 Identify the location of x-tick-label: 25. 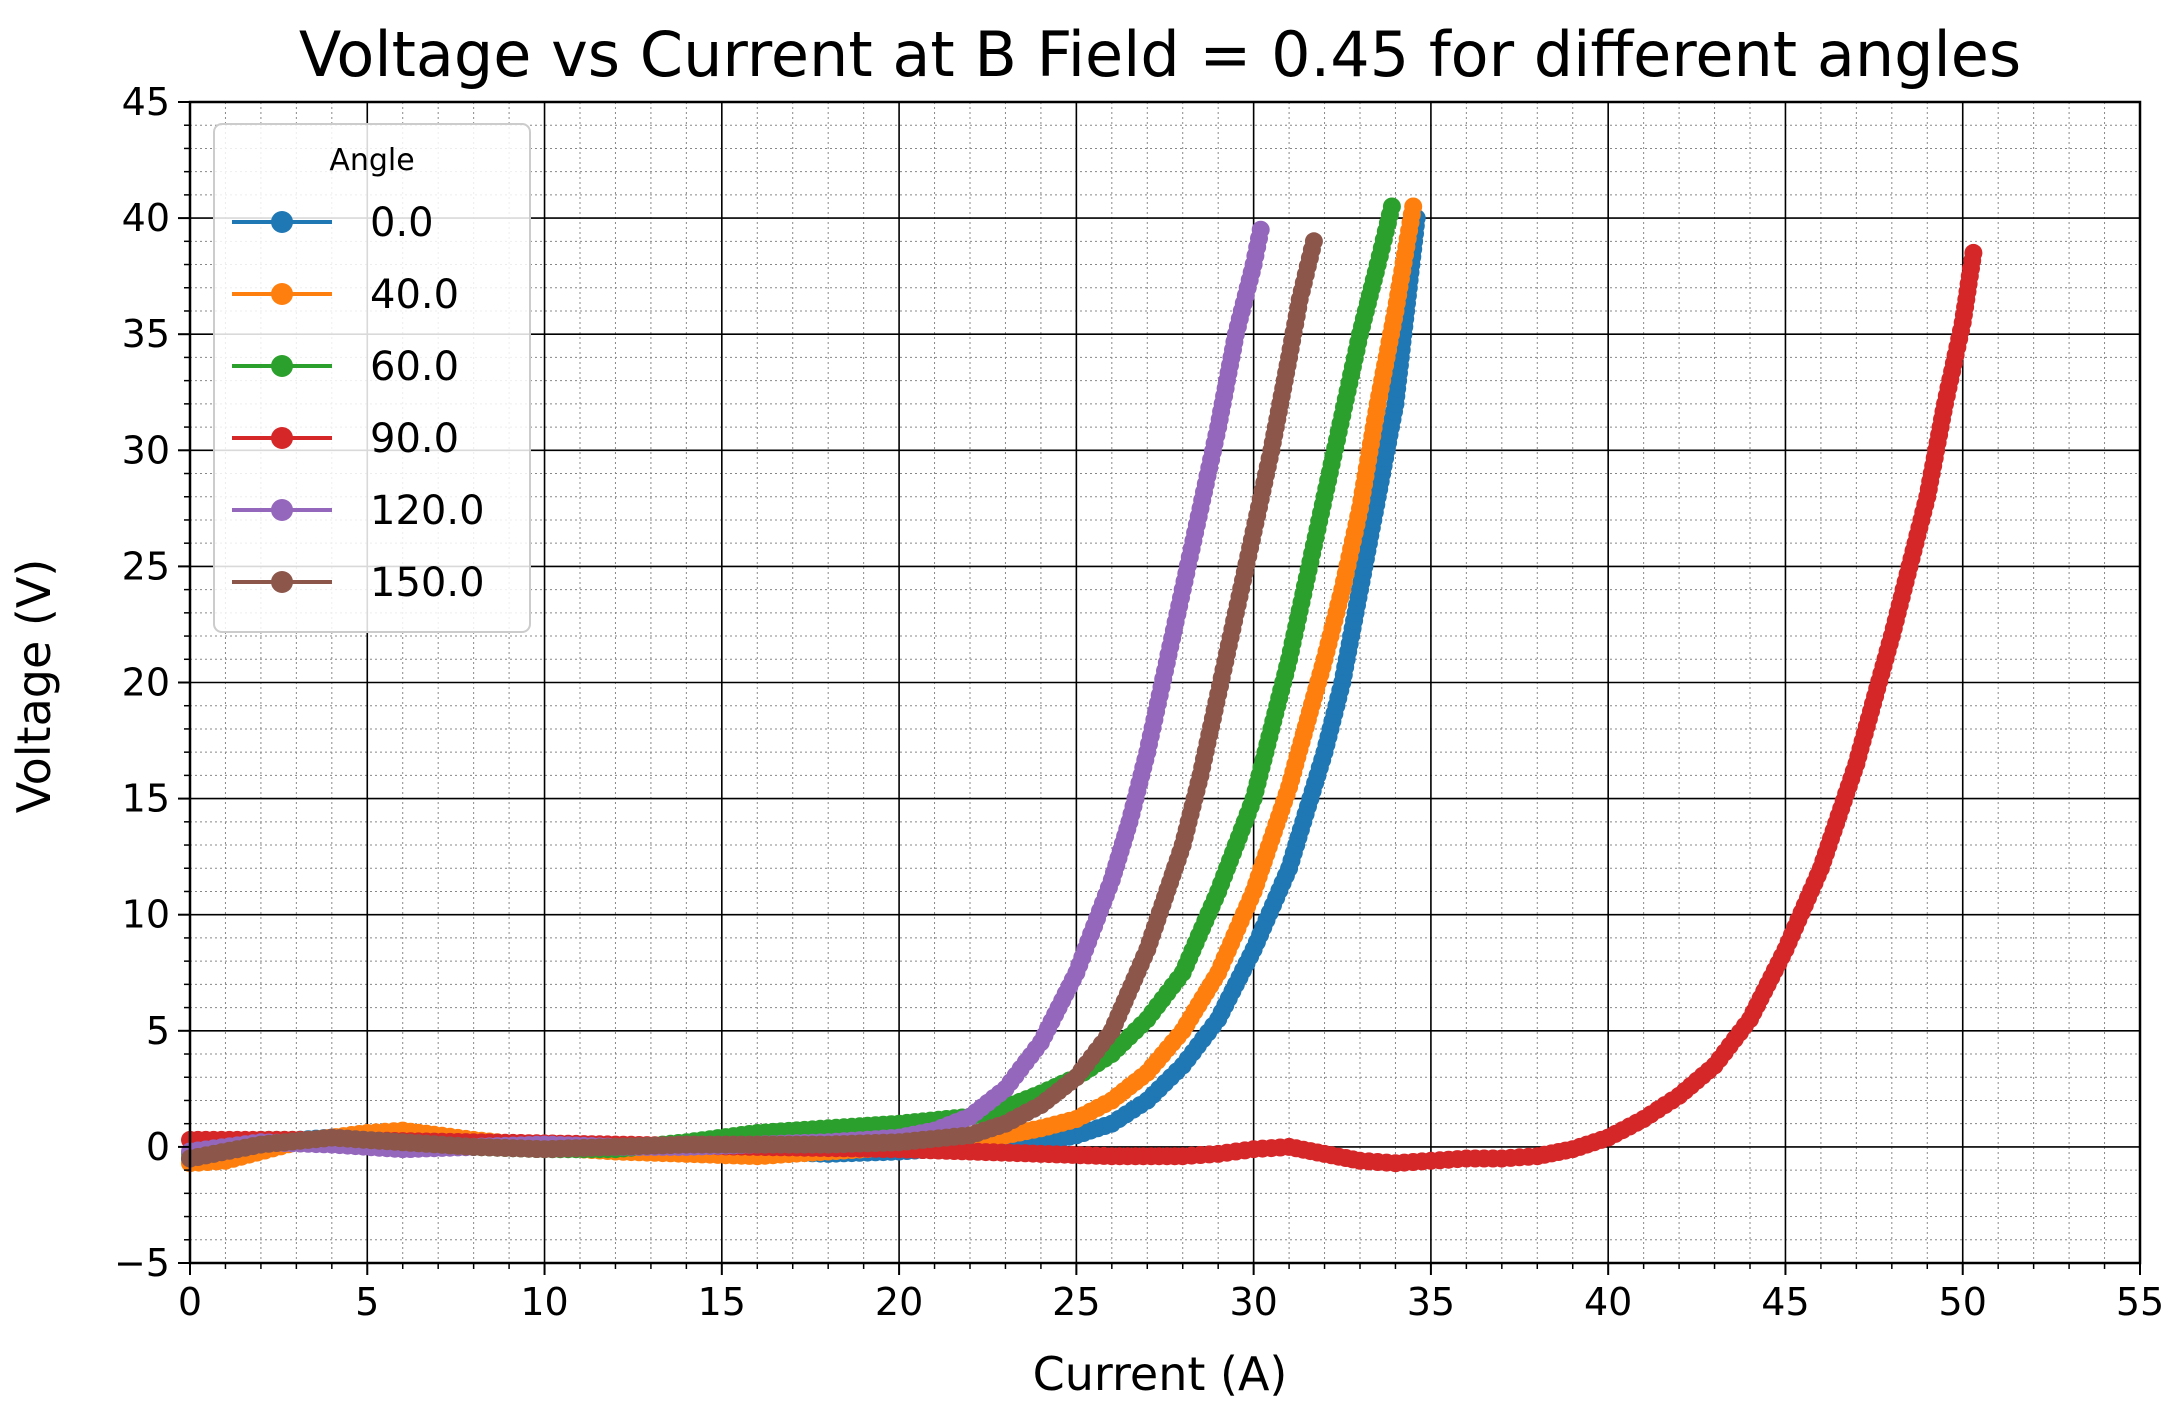
(1076, 1302).